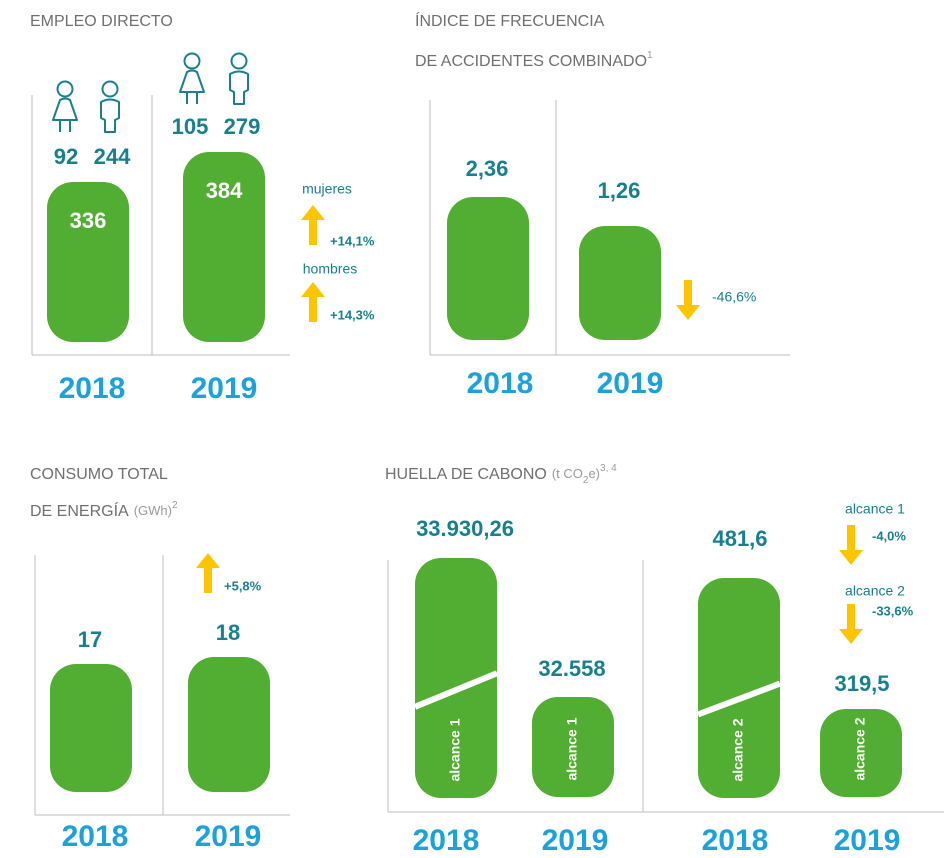 The image size is (944, 858). Describe the element at coordinates (112, 156) in the screenshot. I see `label: 244` at that location.